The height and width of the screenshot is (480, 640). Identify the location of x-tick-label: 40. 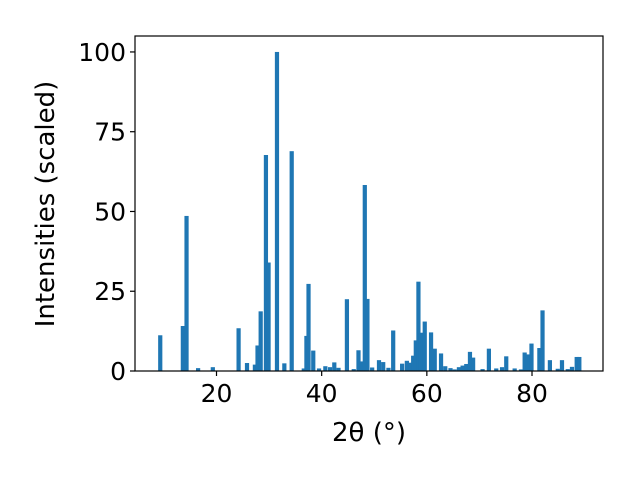
(322, 393).